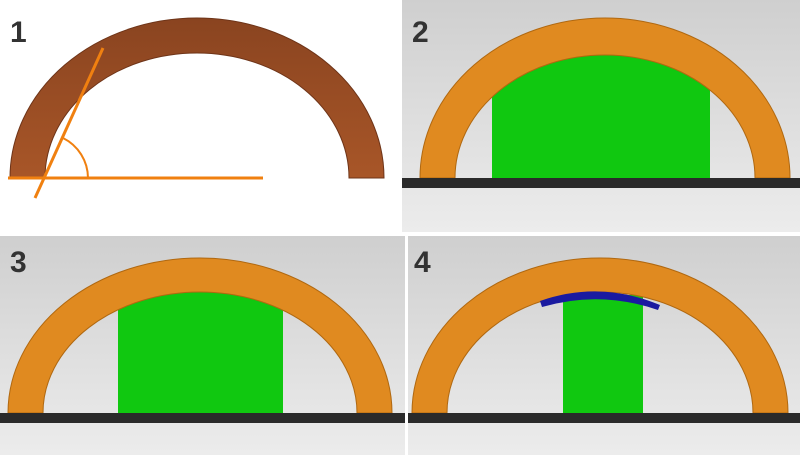  What do you see at coordinates (18, 32) in the screenshot?
I see `panel-label: 1` at bounding box center [18, 32].